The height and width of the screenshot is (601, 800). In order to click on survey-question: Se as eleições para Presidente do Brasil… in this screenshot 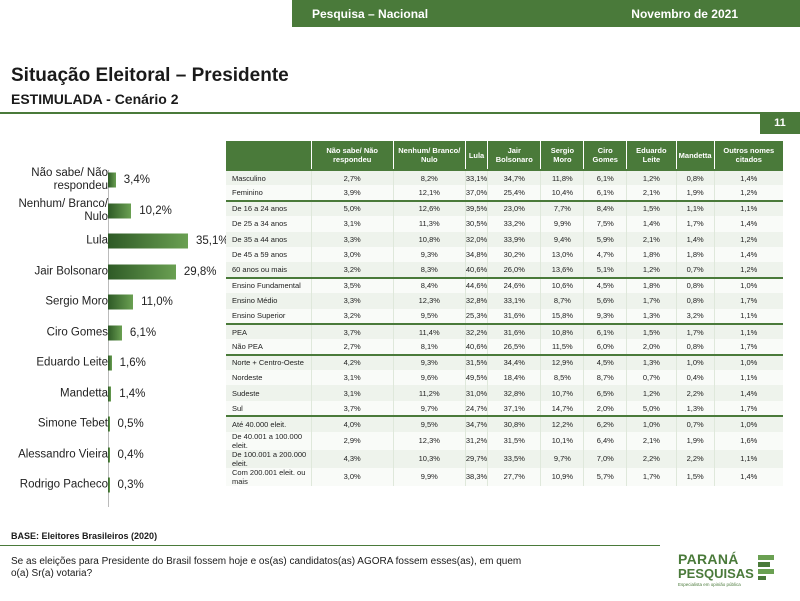, I will do `click(266, 567)`.